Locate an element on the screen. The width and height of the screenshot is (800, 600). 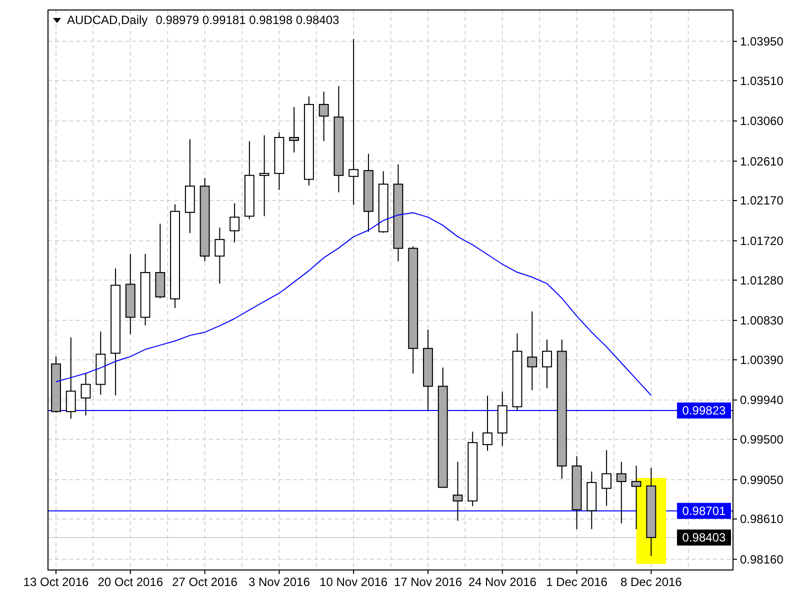
y-tick-label: 0.98160 is located at coordinates (762, 559).